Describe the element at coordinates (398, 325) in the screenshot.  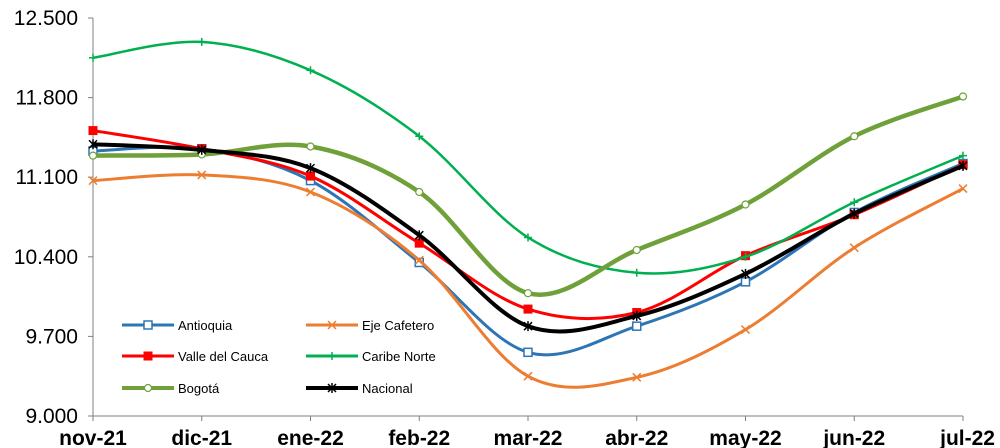
I see `legend-label: Eje Cafetero` at that location.